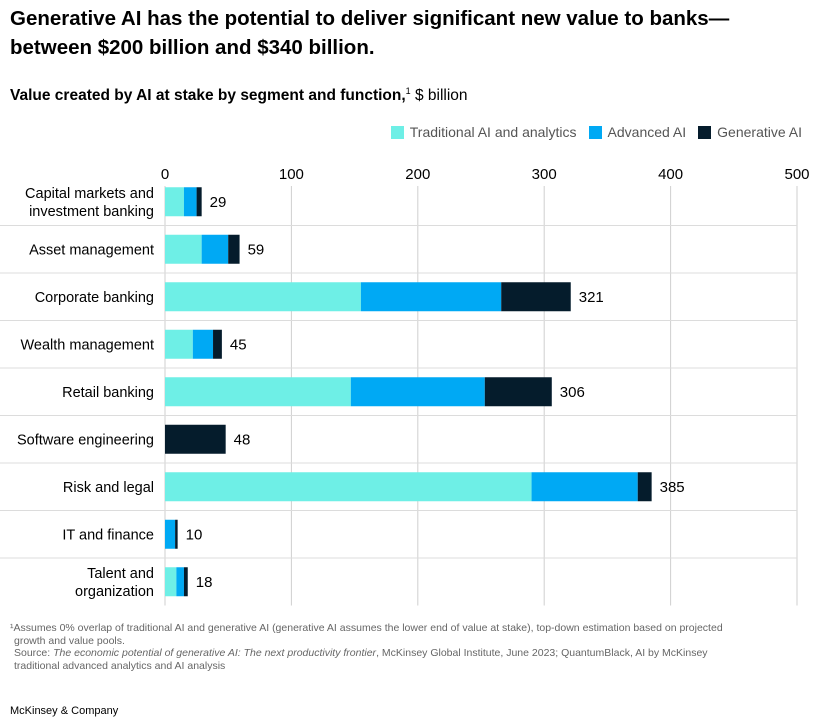 The width and height of the screenshot is (832, 728). I want to click on legend-label-advanced-ai: Advanced AI, so click(647, 132).